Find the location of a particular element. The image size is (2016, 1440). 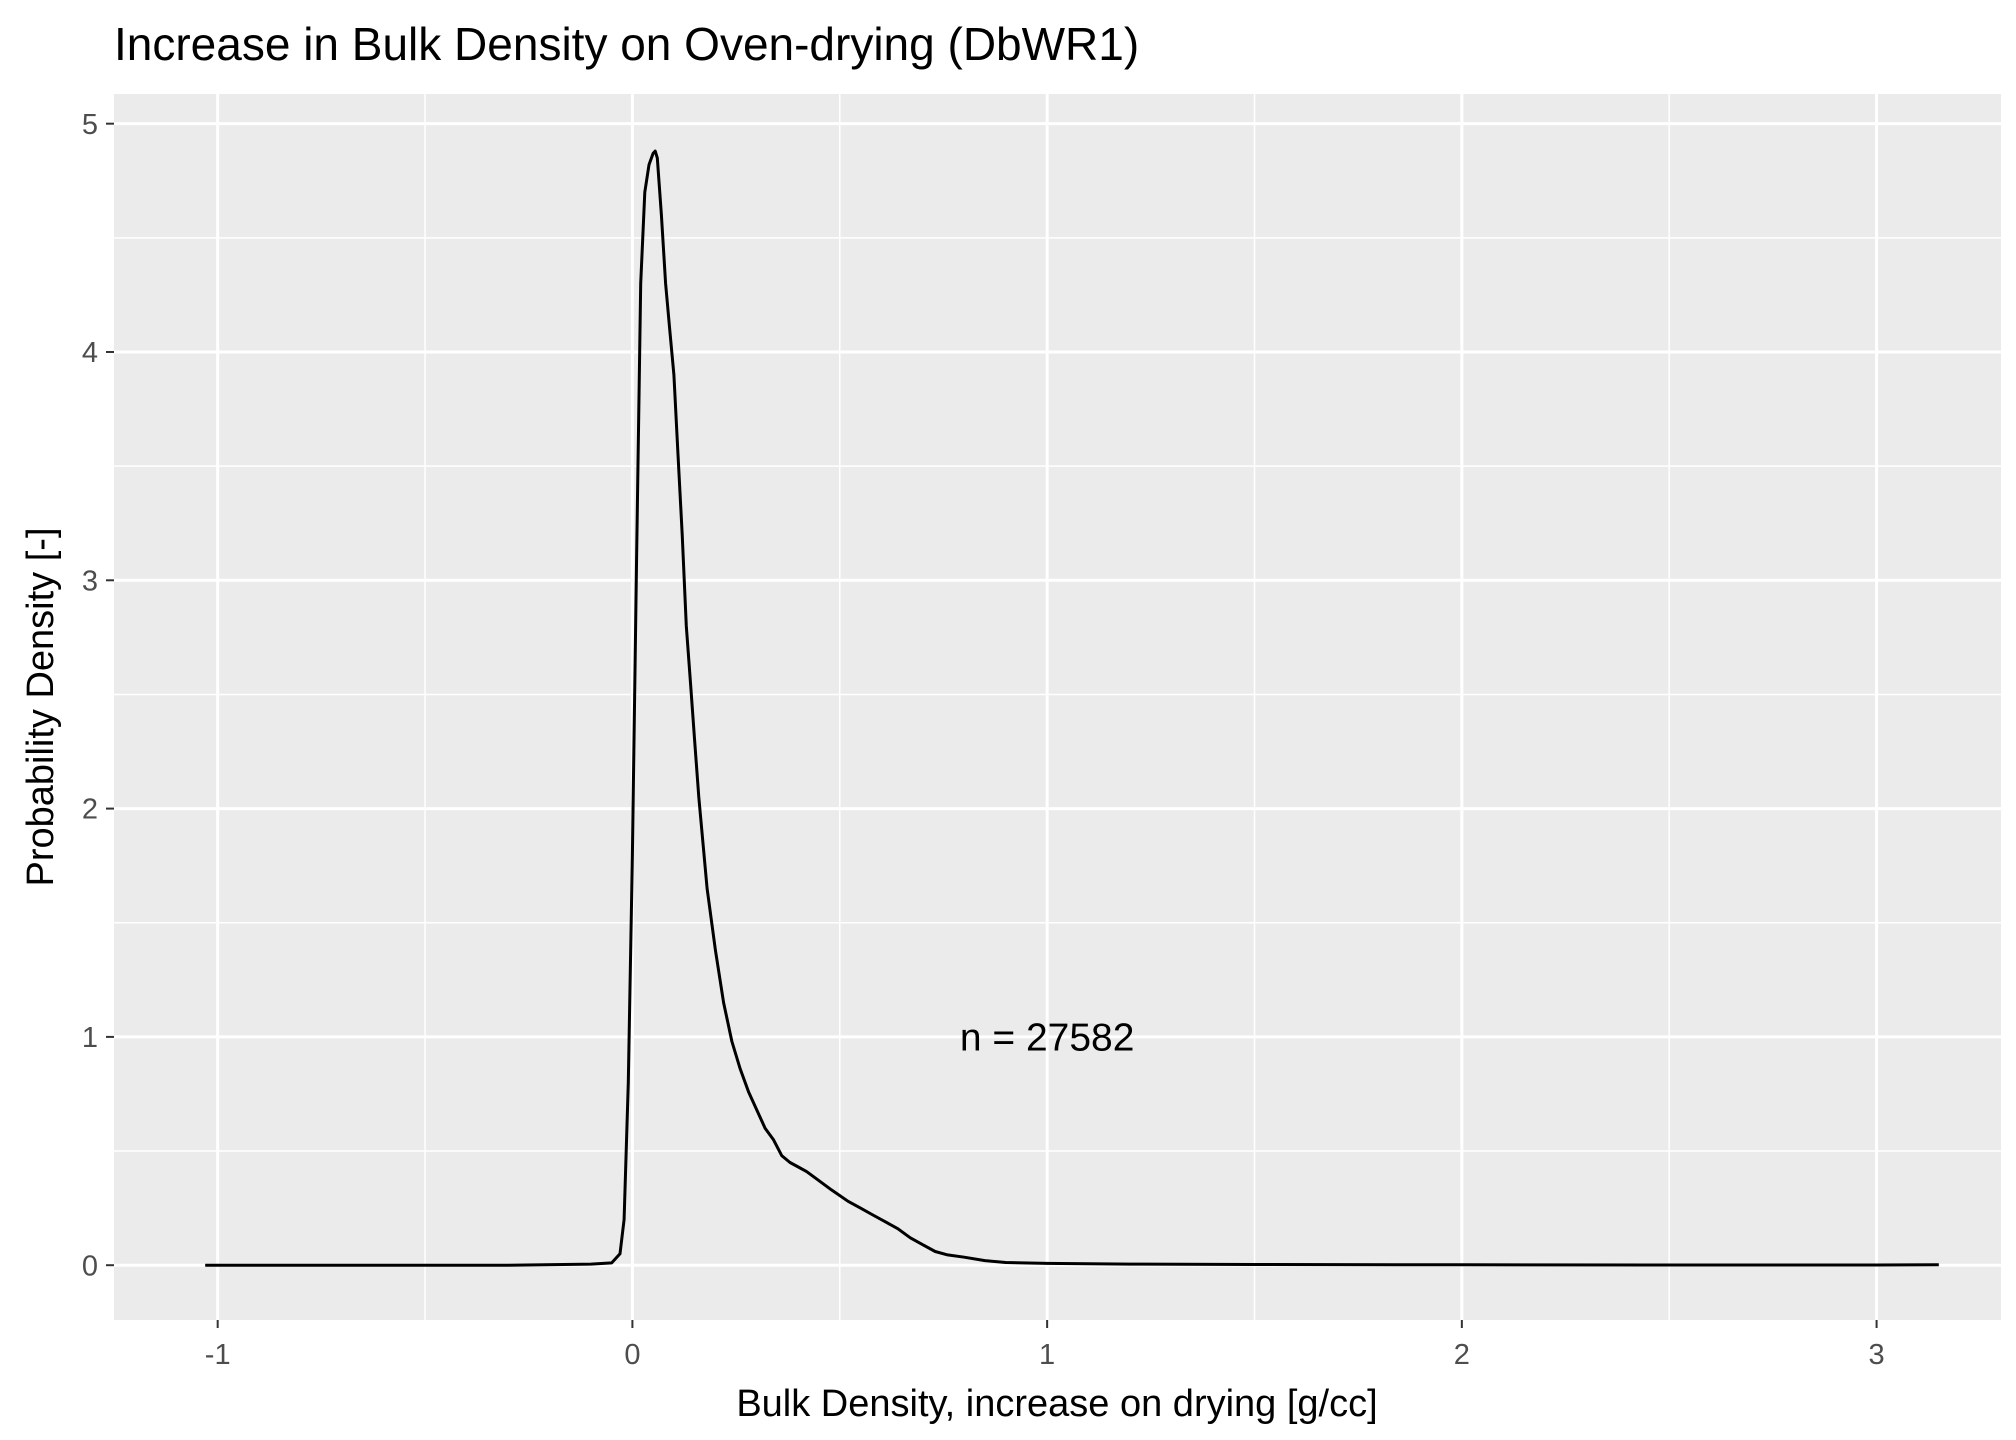

y-tick-label: 1 is located at coordinates (90, 1038).